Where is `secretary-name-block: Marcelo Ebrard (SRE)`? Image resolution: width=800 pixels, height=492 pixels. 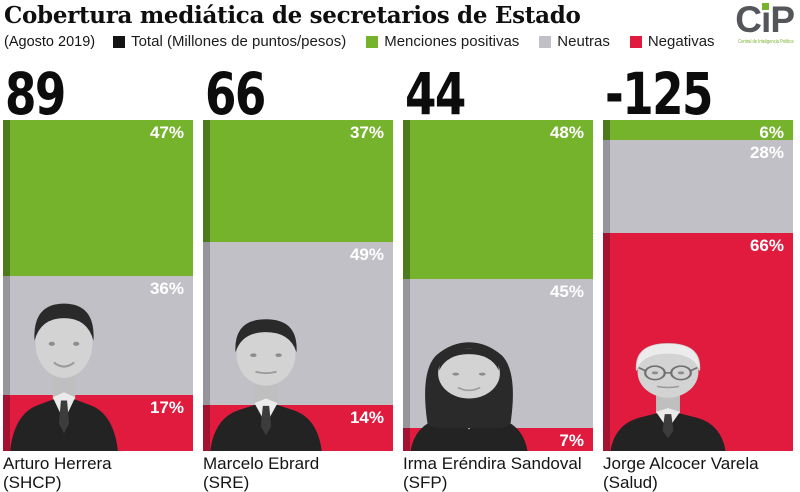
secretary-name-block: Marcelo Ebrard (SRE) is located at coordinates (298, 473).